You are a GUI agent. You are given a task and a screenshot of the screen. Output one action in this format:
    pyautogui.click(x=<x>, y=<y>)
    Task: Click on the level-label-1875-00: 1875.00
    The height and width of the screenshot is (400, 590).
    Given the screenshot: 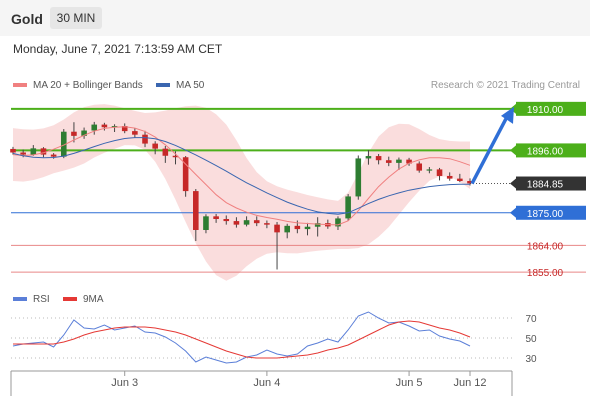 What is the action you would take?
    pyautogui.click(x=545, y=214)
    